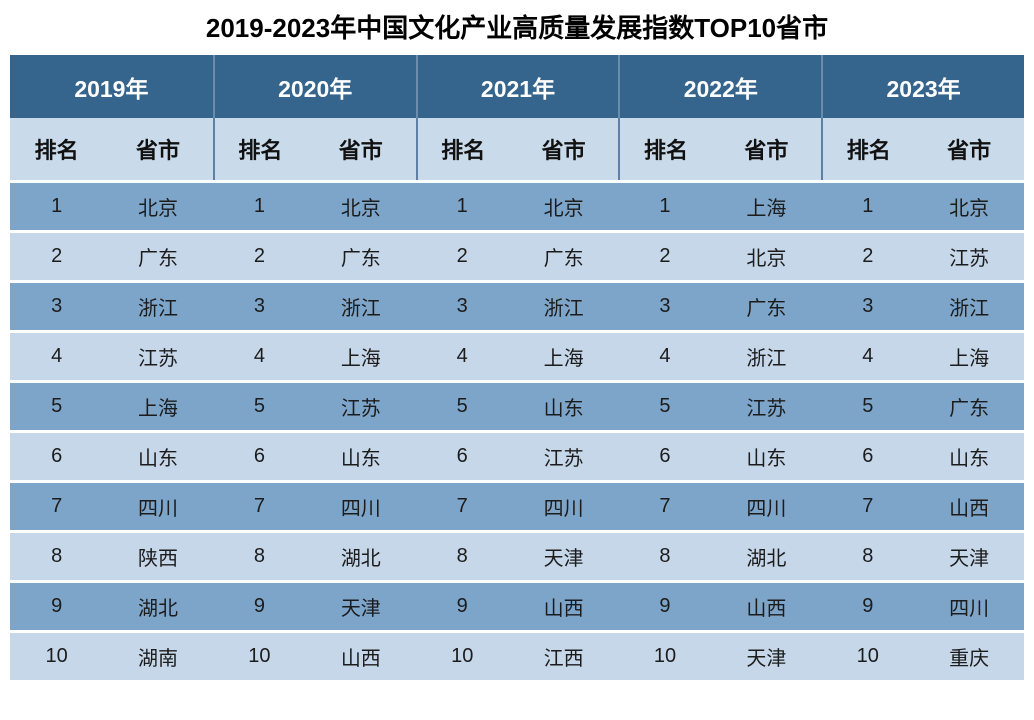 The image size is (1034, 720). What do you see at coordinates (517, 405) in the screenshot?
I see `table-row-rank-5: 5 上海 5 江苏 5 山东 5 江苏 5 广东` at bounding box center [517, 405].